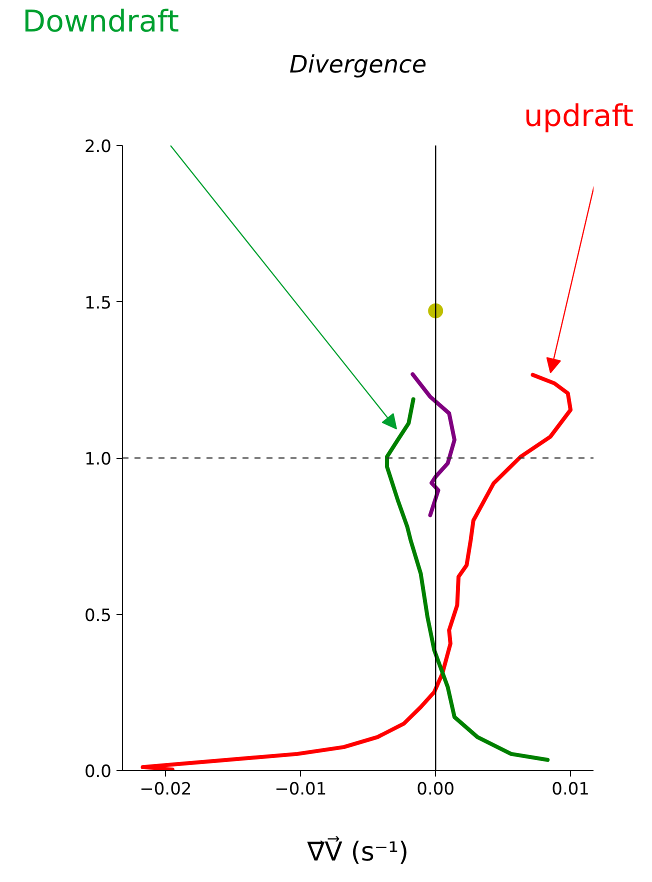 The width and height of the screenshot is (652, 882). Describe the element at coordinates (435, 790) in the screenshot. I see `x-tick-label: 0.00` at that location.